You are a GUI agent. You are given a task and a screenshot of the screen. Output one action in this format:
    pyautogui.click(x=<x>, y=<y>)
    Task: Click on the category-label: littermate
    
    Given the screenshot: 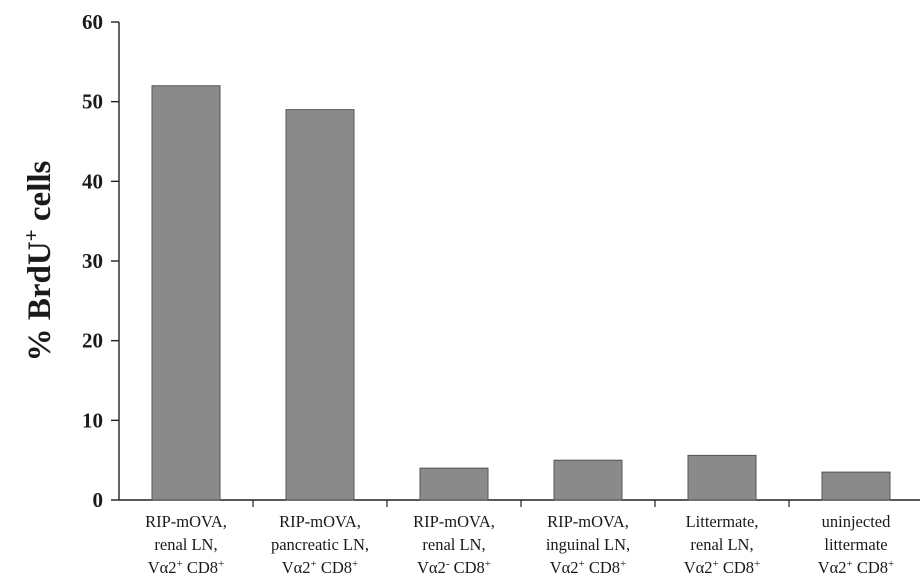 What is the action you would take?
    pyautogui.click(x=855, y=544)
    